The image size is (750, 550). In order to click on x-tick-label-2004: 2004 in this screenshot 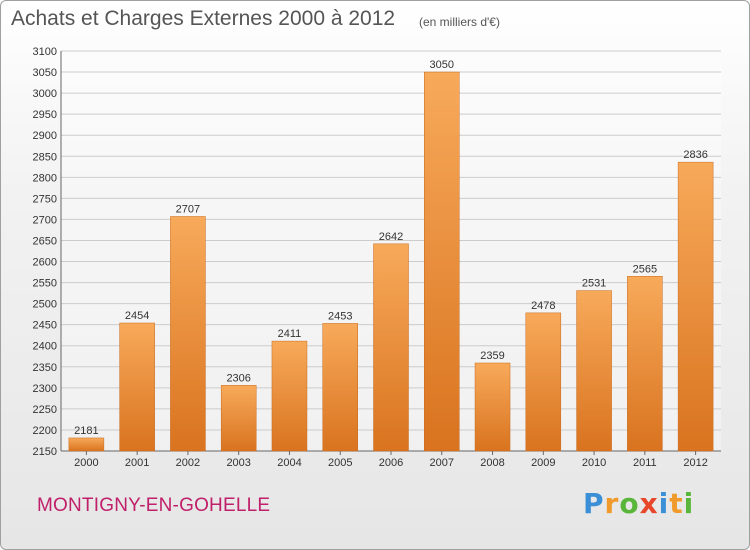, I will do `click(289, 463)`.